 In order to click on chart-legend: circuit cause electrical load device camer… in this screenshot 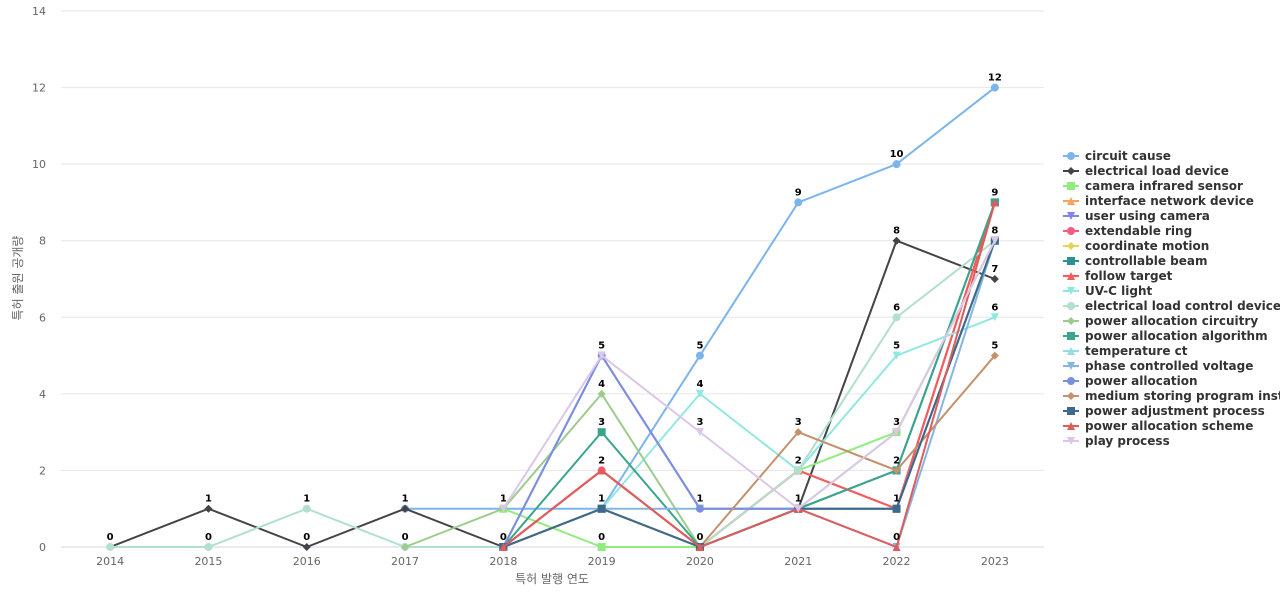, I will do `click(1171, 298)`.